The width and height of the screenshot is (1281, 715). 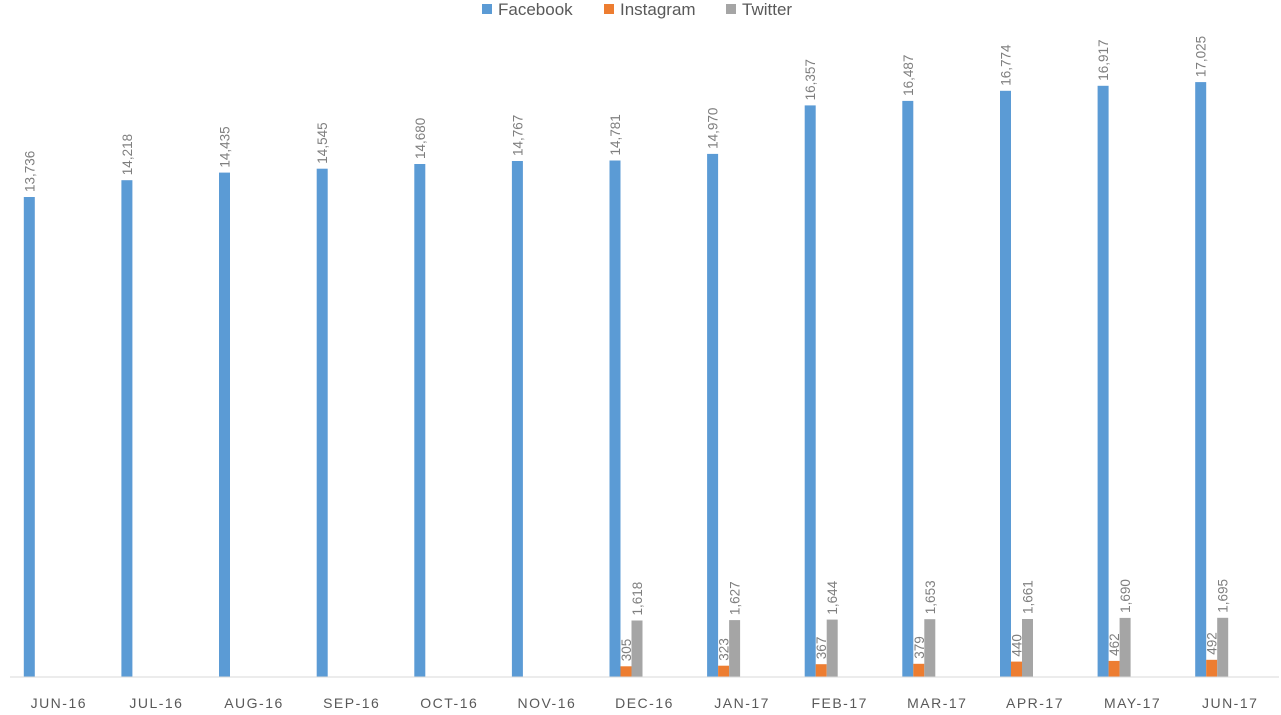 I want to click on data-label-facebook-nov-16: 14,767, so click(x=517, y=135).